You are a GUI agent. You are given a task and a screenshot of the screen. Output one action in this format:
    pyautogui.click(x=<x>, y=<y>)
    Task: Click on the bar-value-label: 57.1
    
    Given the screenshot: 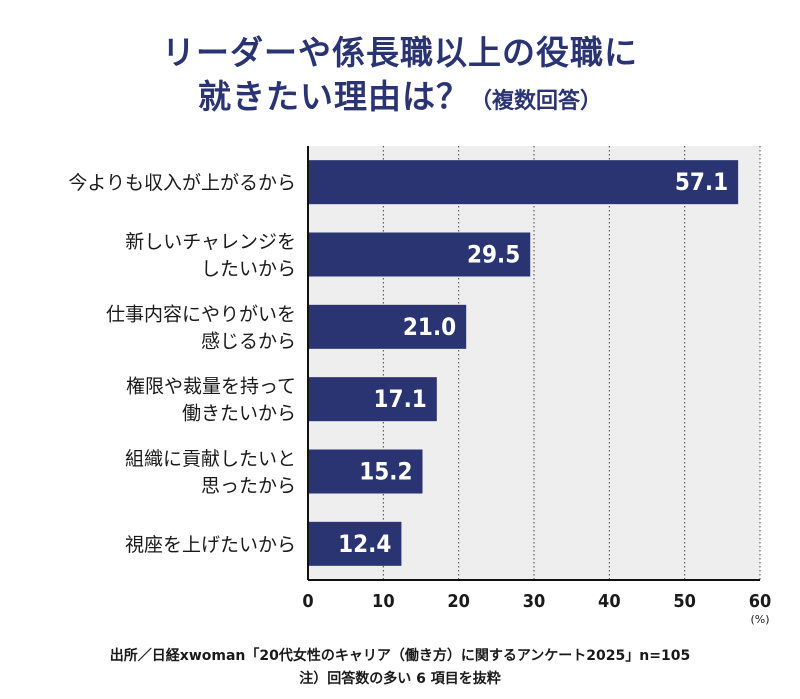 What is the action you would take?
    pyautogui.click(x=701, y=182)
    